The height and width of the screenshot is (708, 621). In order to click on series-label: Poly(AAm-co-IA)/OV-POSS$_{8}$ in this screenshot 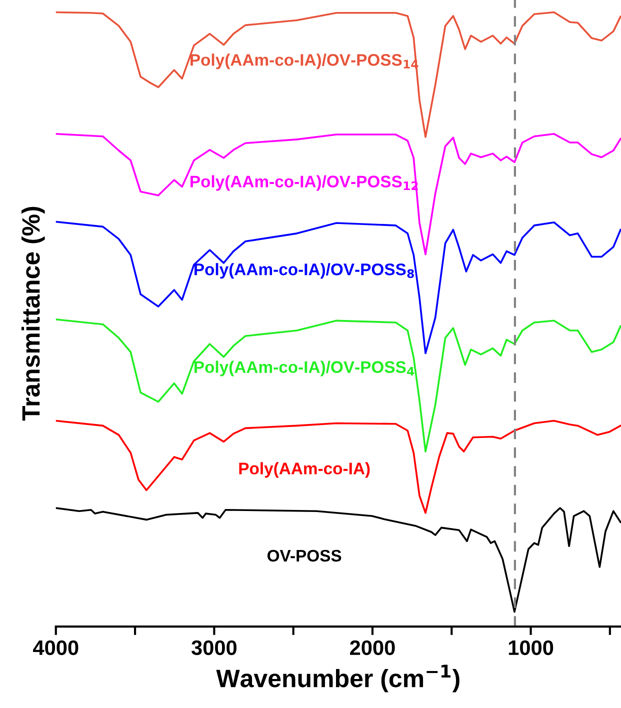, I will do `click(304, 271)`.